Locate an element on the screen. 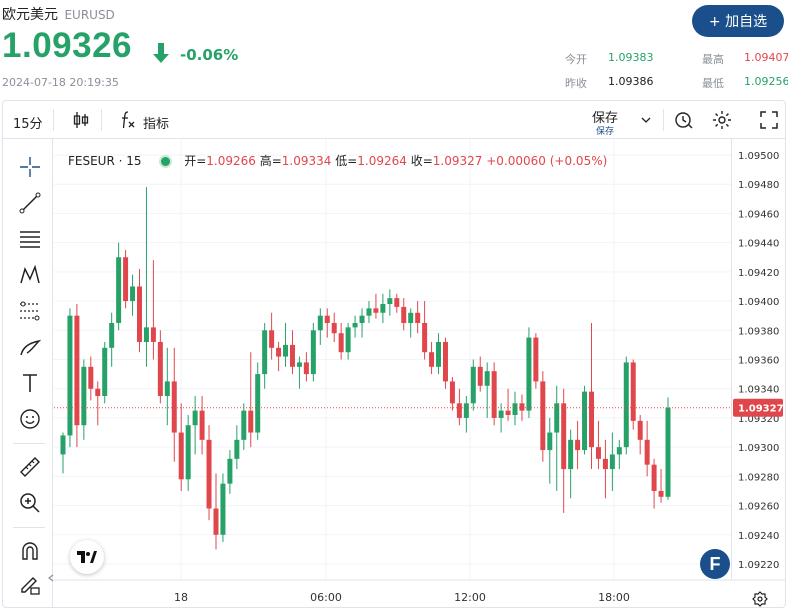 The height and width of the screenshot is (609, 788). crosshair-icon is located at coordinates (30, 167).